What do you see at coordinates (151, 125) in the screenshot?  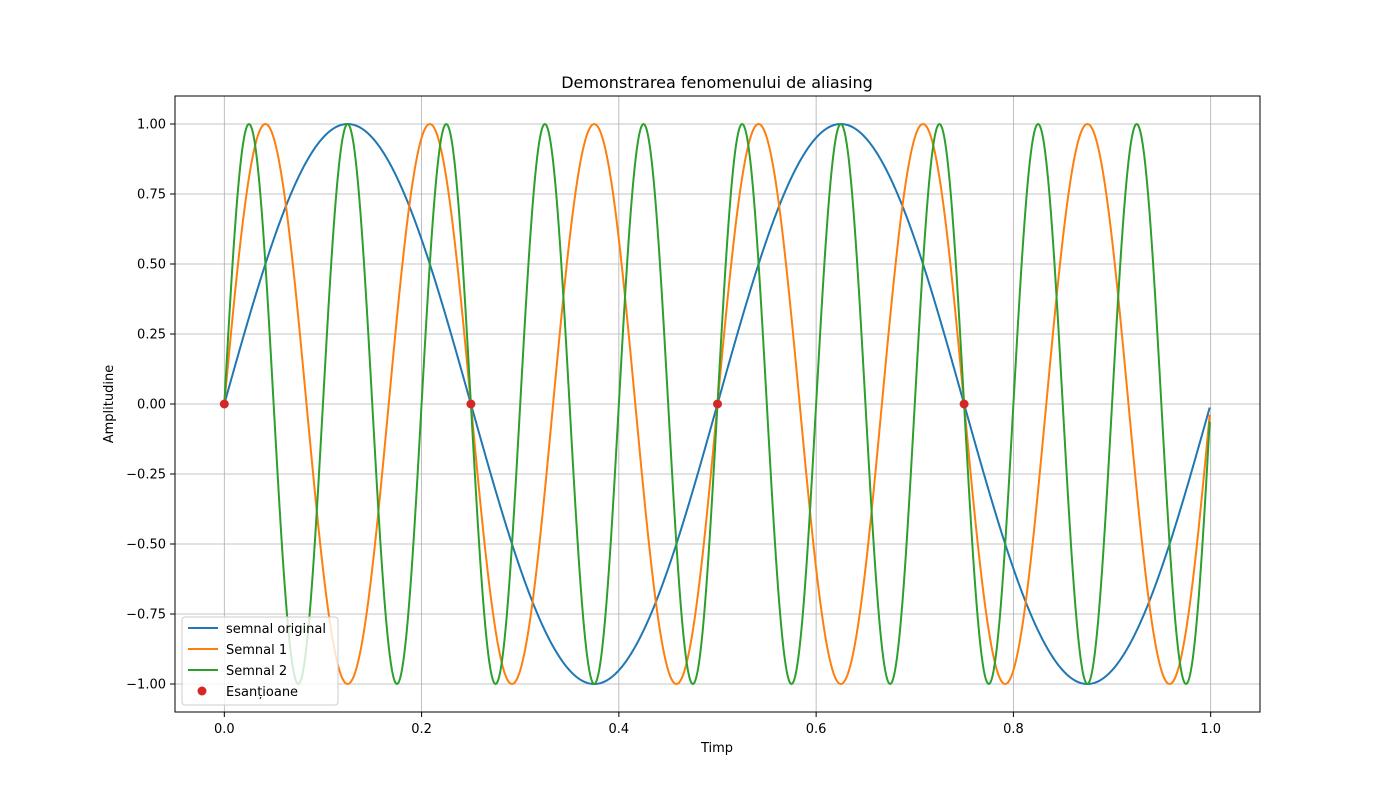 I see `y-tick-label: 1.00` at bounding box center [151, 125].